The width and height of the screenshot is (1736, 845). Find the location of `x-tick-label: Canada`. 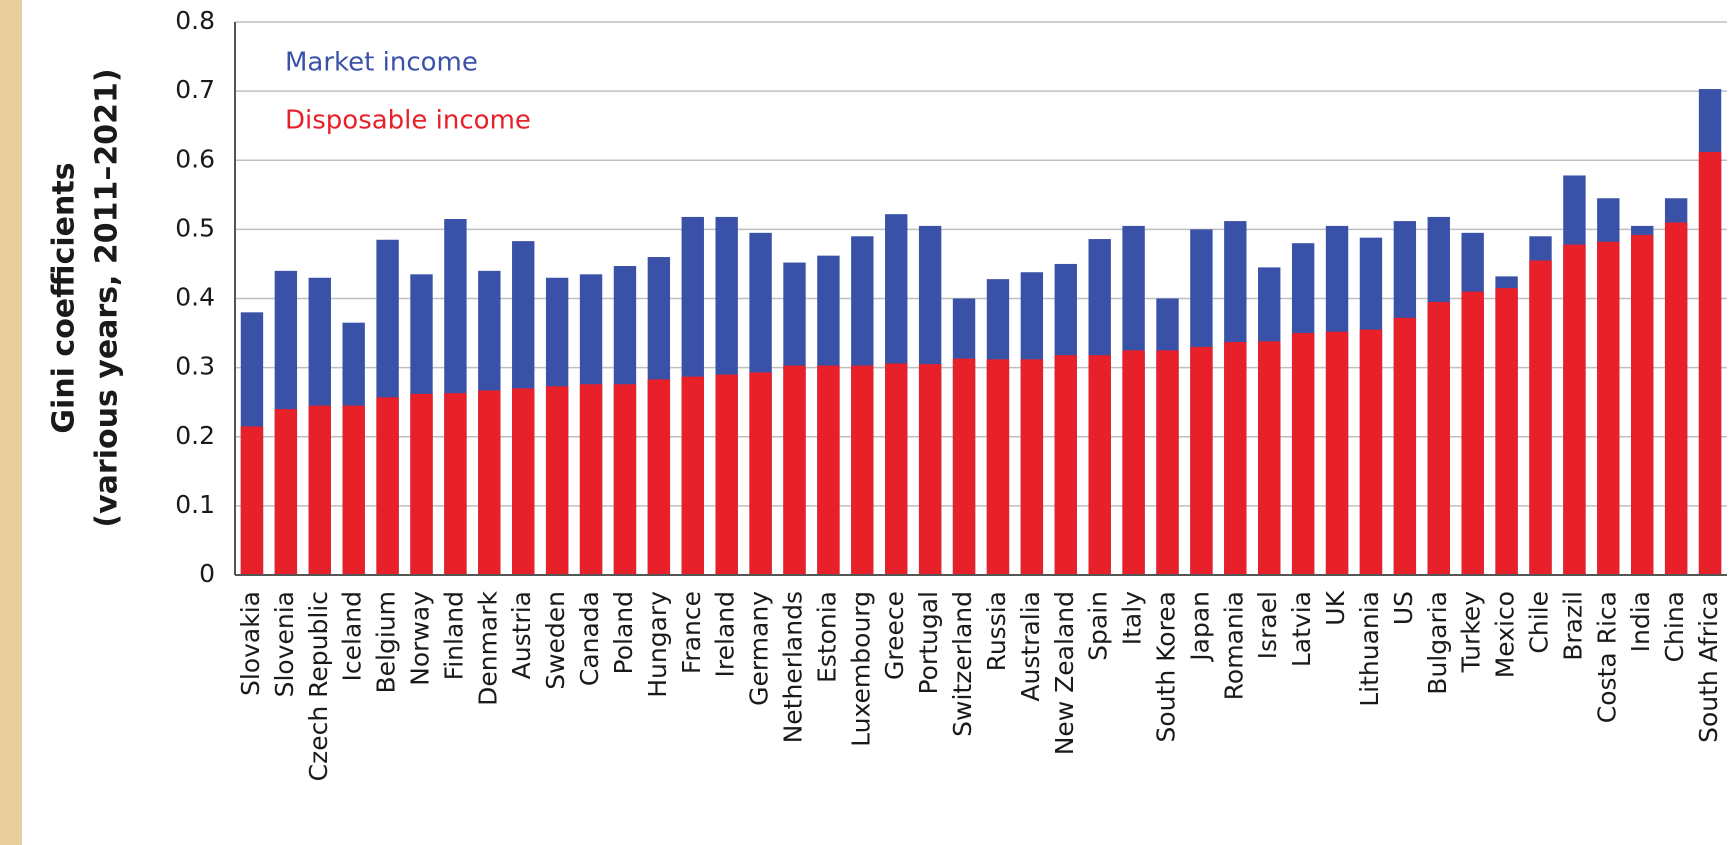

x-tick-label: Canada is located at coordinates (589, 638).